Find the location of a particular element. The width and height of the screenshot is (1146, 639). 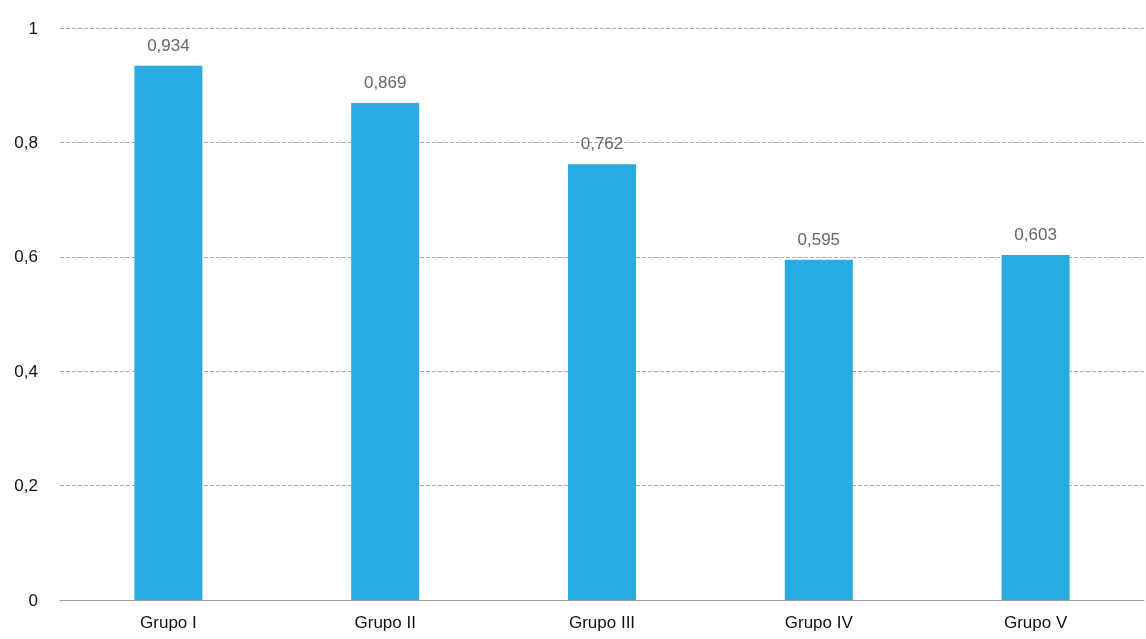

y-tick-label: 0,8 is located at coordinates (26, 142).